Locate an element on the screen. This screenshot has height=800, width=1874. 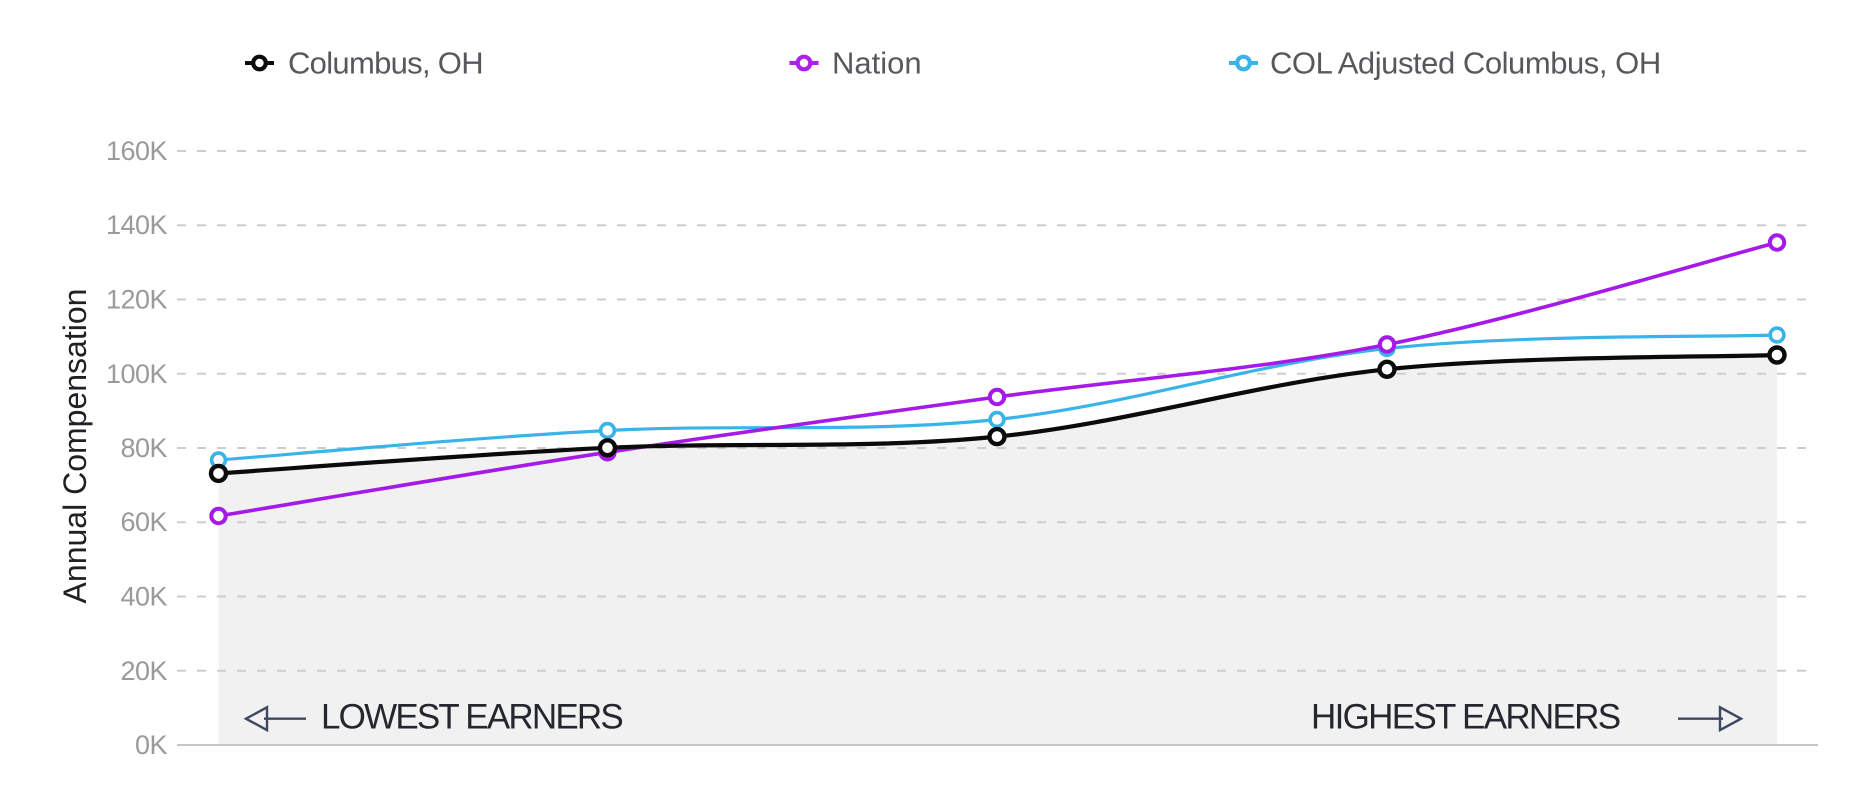
svg-text: 0K is located at coordinates (151, 745).